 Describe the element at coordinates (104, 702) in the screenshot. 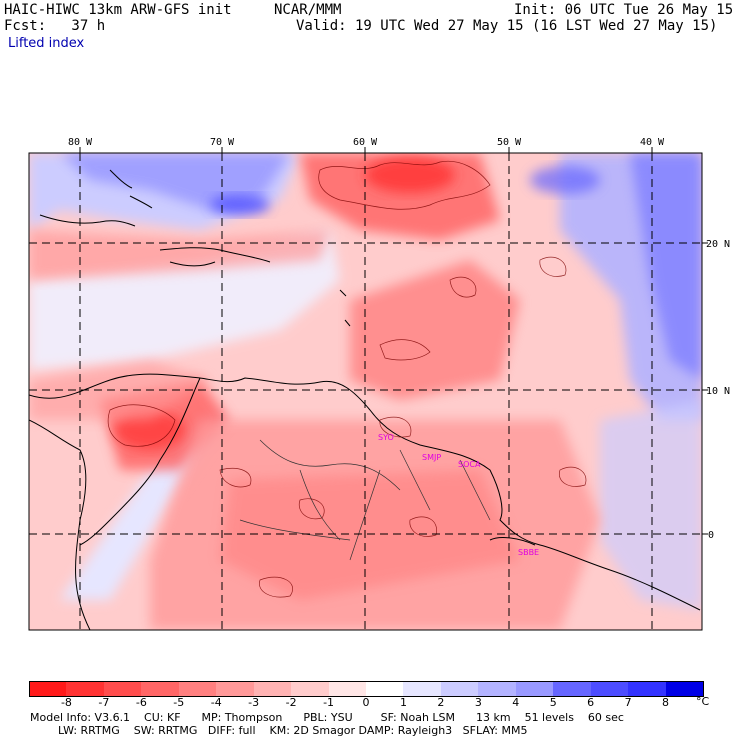

I see `colorbar-tick-label: -7` at that location.